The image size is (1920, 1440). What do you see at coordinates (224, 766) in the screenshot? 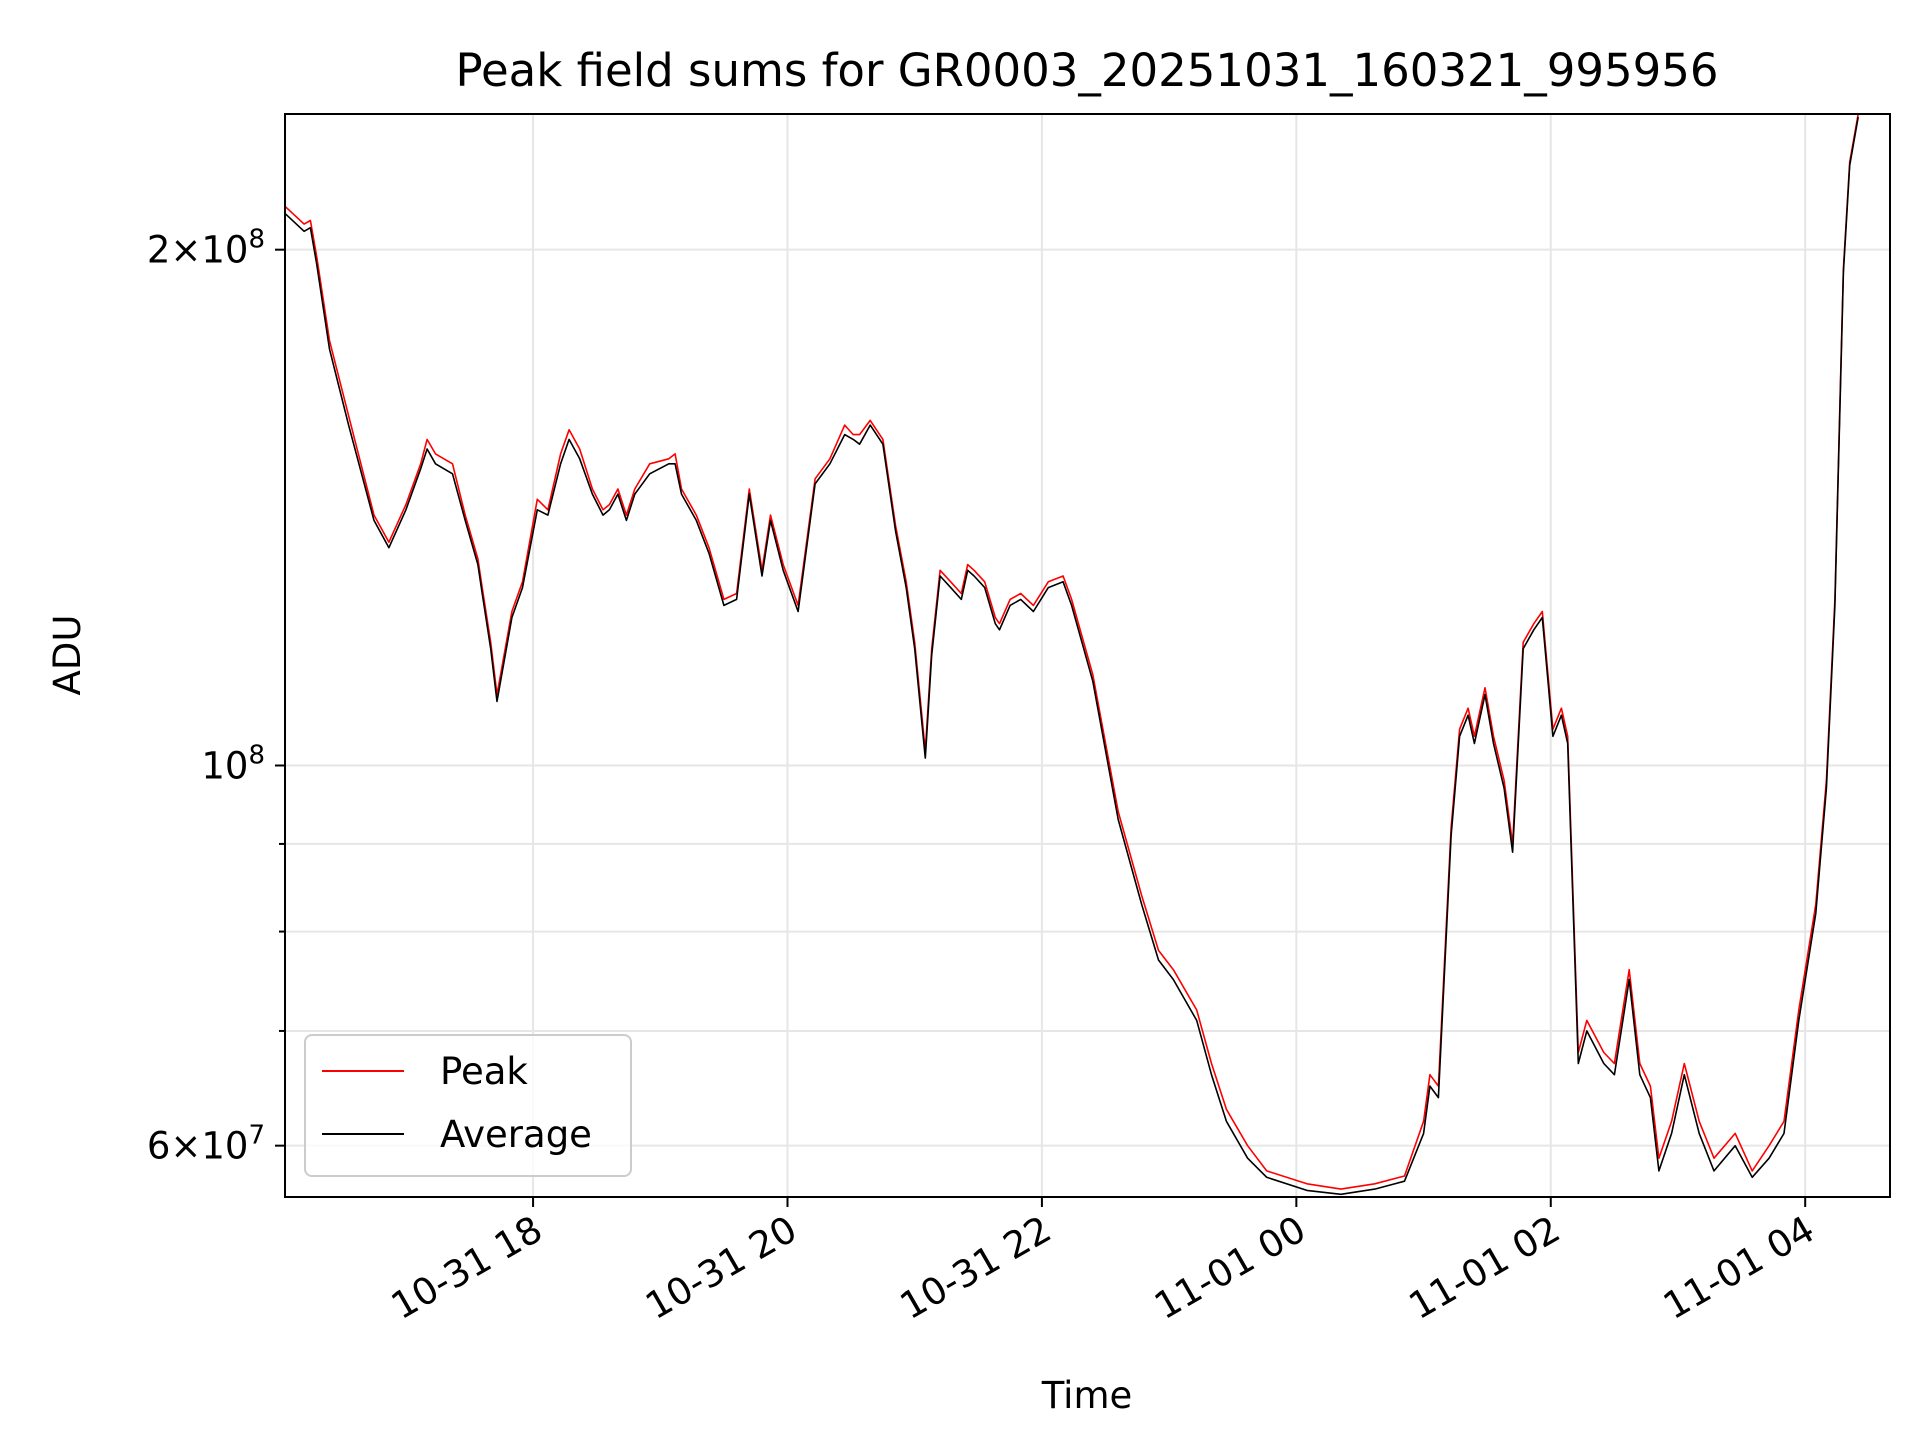
I see `y-tick-base: 10` at bounding box center [224, 766].